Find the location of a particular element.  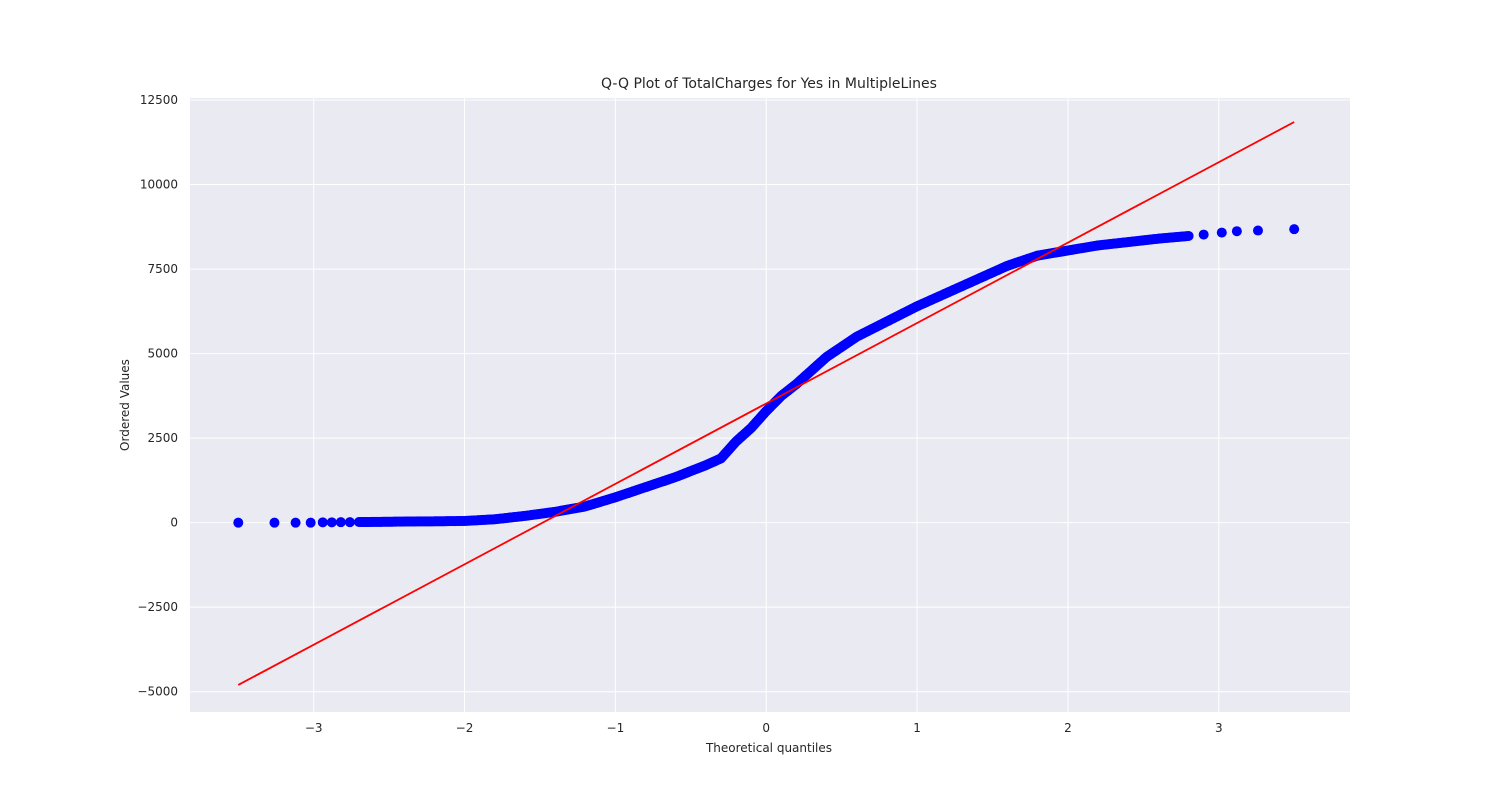

y-tick-label: 12500 is located at coordinates (159, 100).